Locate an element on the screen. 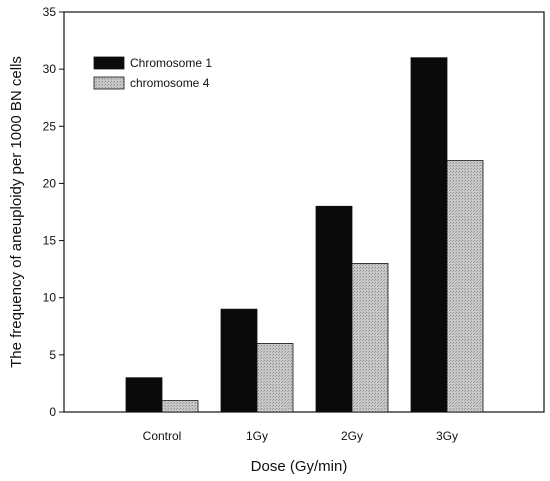 The height and width of the screenshot is (481, 550). x-tick-label: Control is located at coordinates (162, 436).